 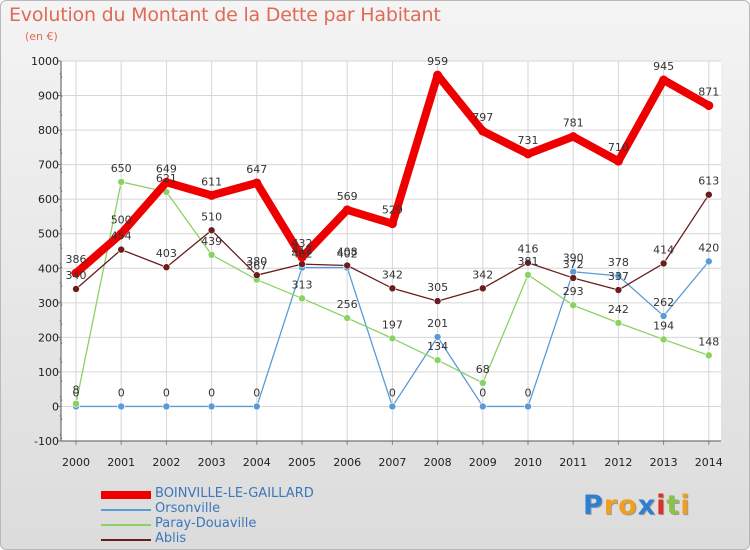 I want to click on data-label: 337, so click(x=618, y=276).